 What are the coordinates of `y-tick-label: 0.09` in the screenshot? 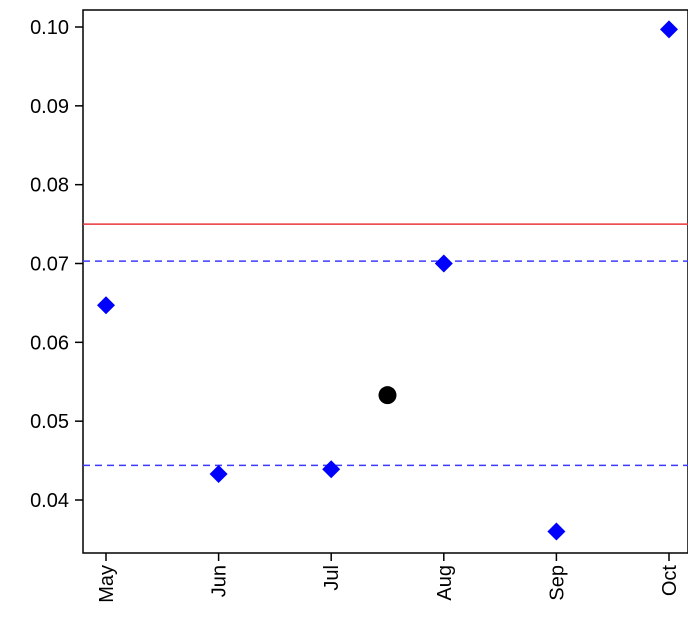 It's located at (49, 107).